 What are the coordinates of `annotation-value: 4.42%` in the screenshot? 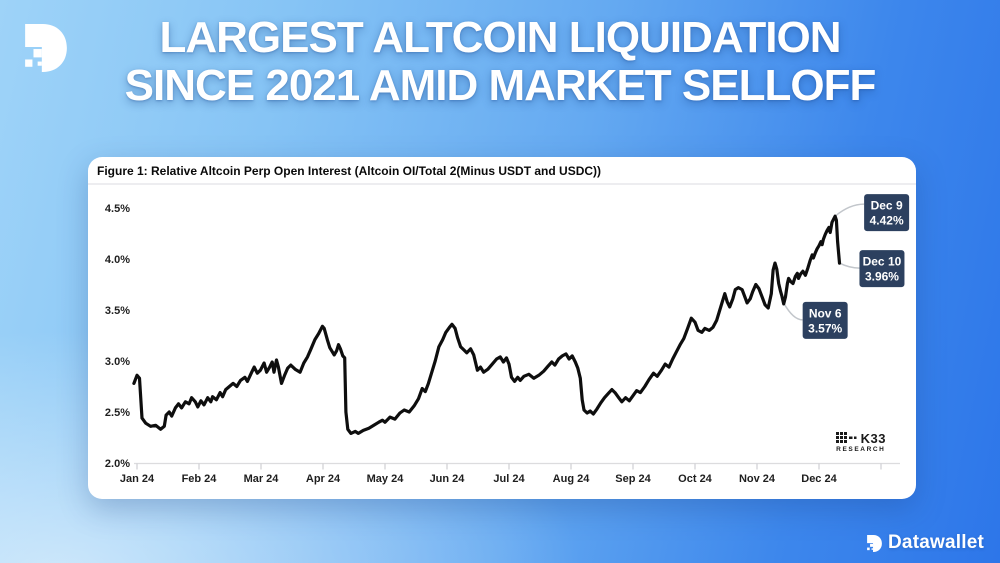 It's located at (887, 221).